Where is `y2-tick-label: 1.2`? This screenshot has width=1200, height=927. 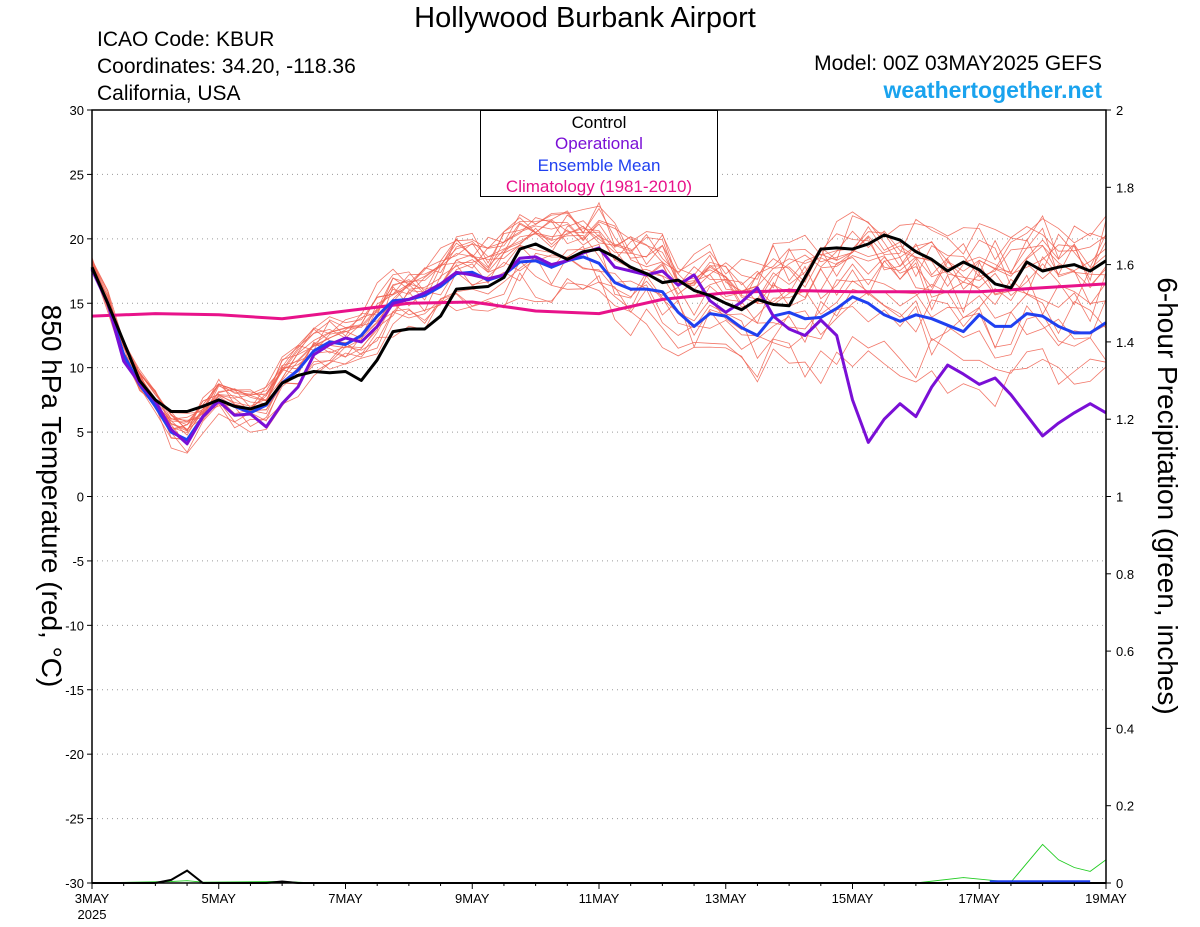
y2-tick-label: 1.2 is located at coordinates (1125, 419).